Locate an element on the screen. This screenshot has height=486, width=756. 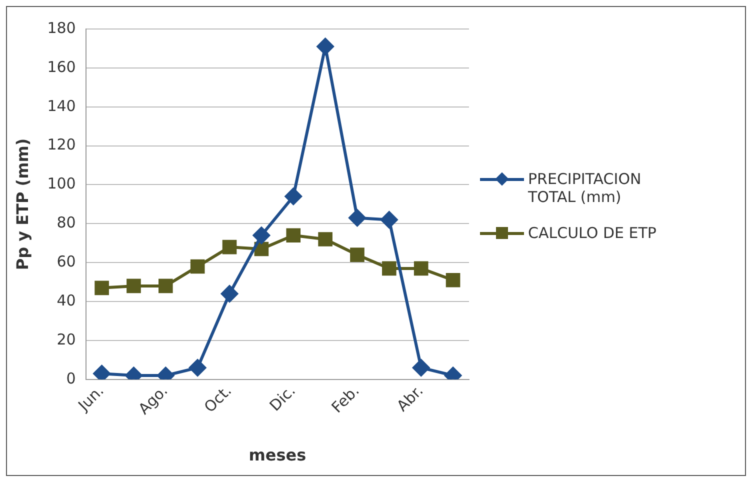
y-tick-label: 0 is located at coordinates (71, 378).